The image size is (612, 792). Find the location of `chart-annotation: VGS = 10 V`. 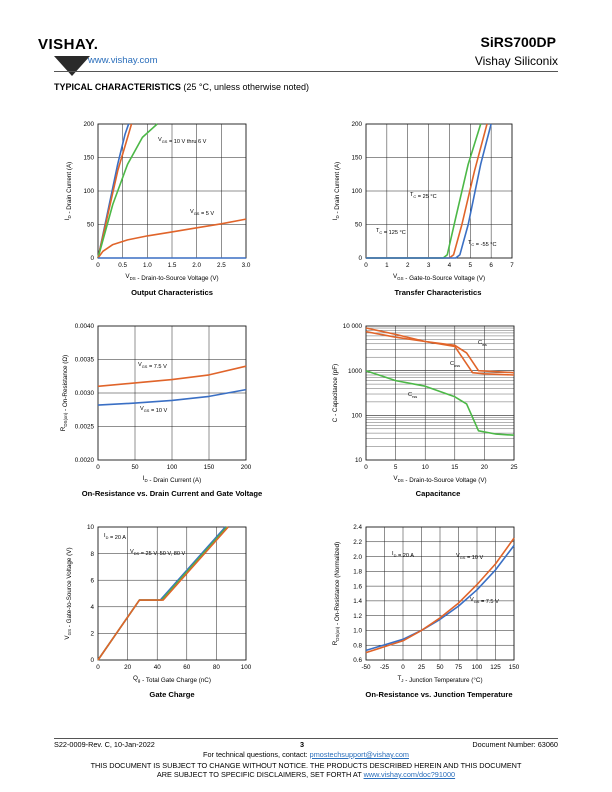

chart-annotation: VGS = 10 V is located at coordinates (154, 410).